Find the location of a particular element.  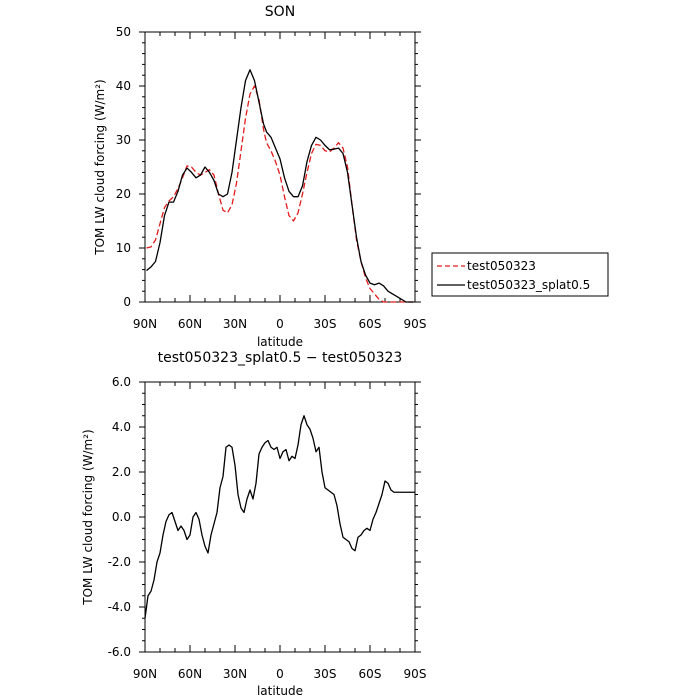

series-line-difference is located at coordinates (279, 517).